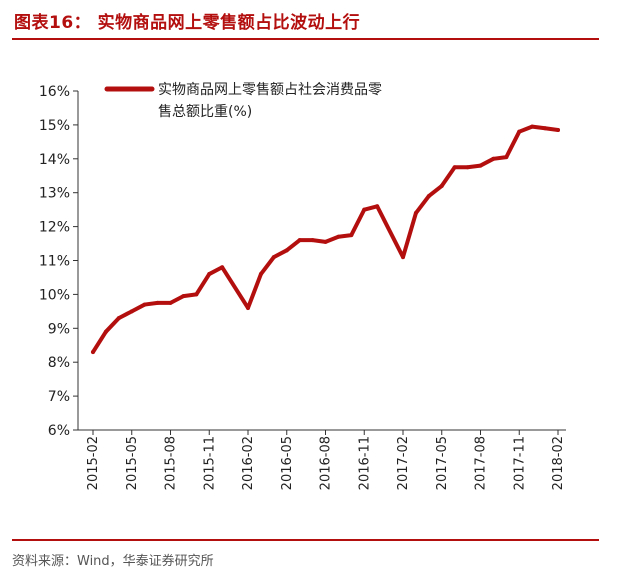  What do you see at coordinates (205, 112) in the screenshot?
I see `legend-label-line-2: 售总额比重(%)` at bounding box center [205, 112].